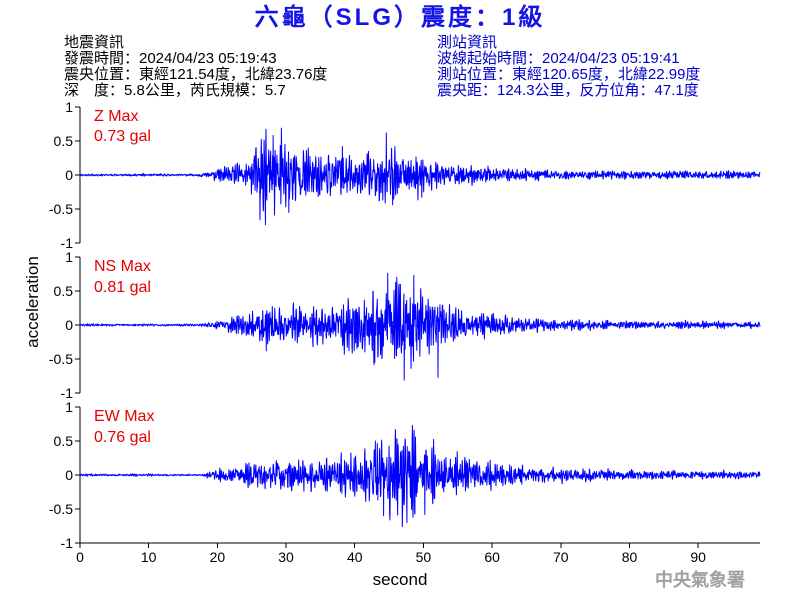  What do you see at coordinates (630, 557) in the screenshot?
I see `x-tick-label-8: 80` at bounding box center [630, 557].